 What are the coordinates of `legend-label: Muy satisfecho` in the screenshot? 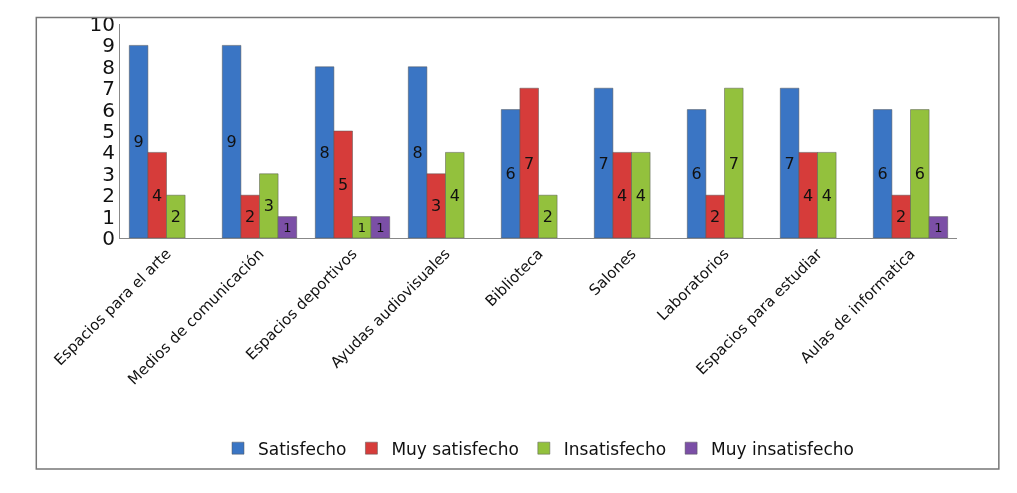 It's located at (455, 448).